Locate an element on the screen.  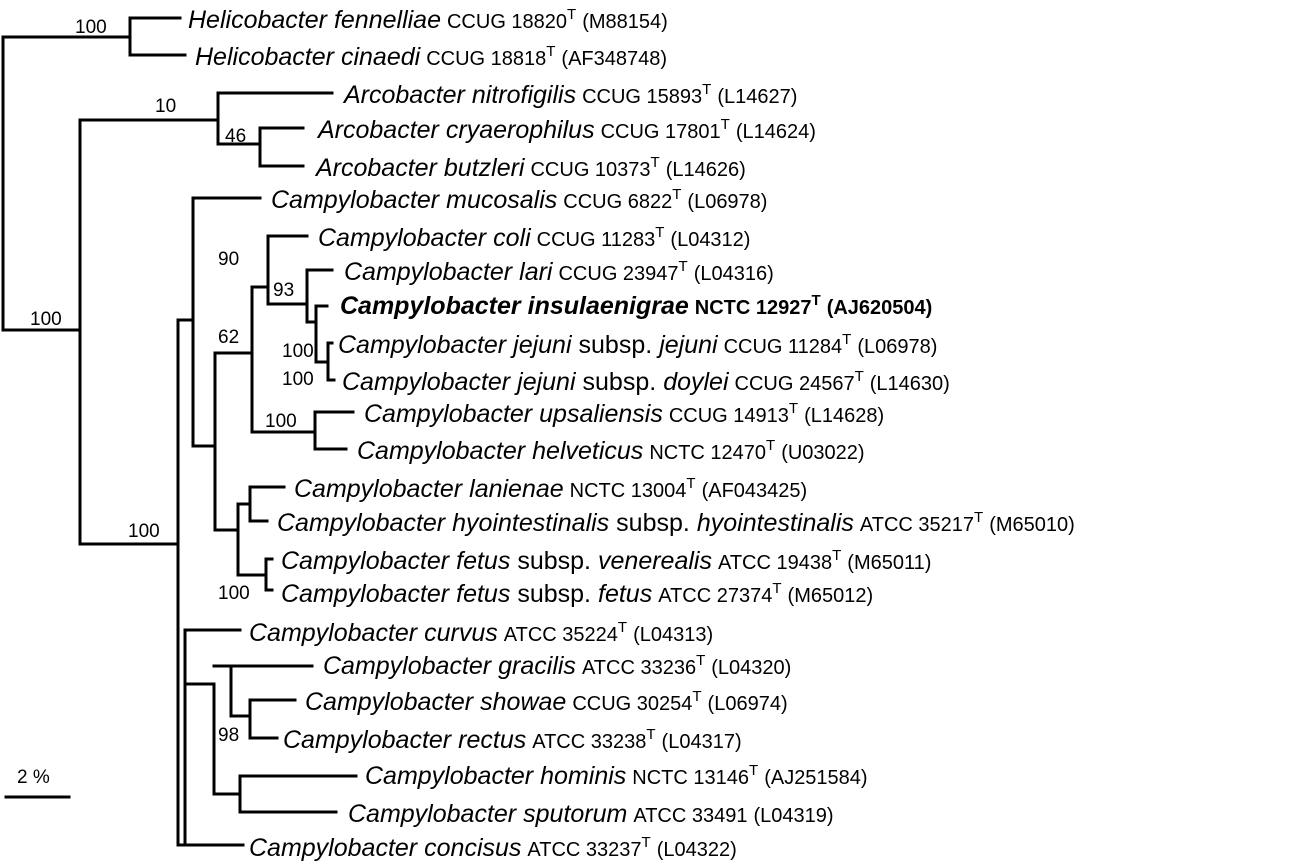
leaf-acc: (L14624) is located at coordinates (776, 132).